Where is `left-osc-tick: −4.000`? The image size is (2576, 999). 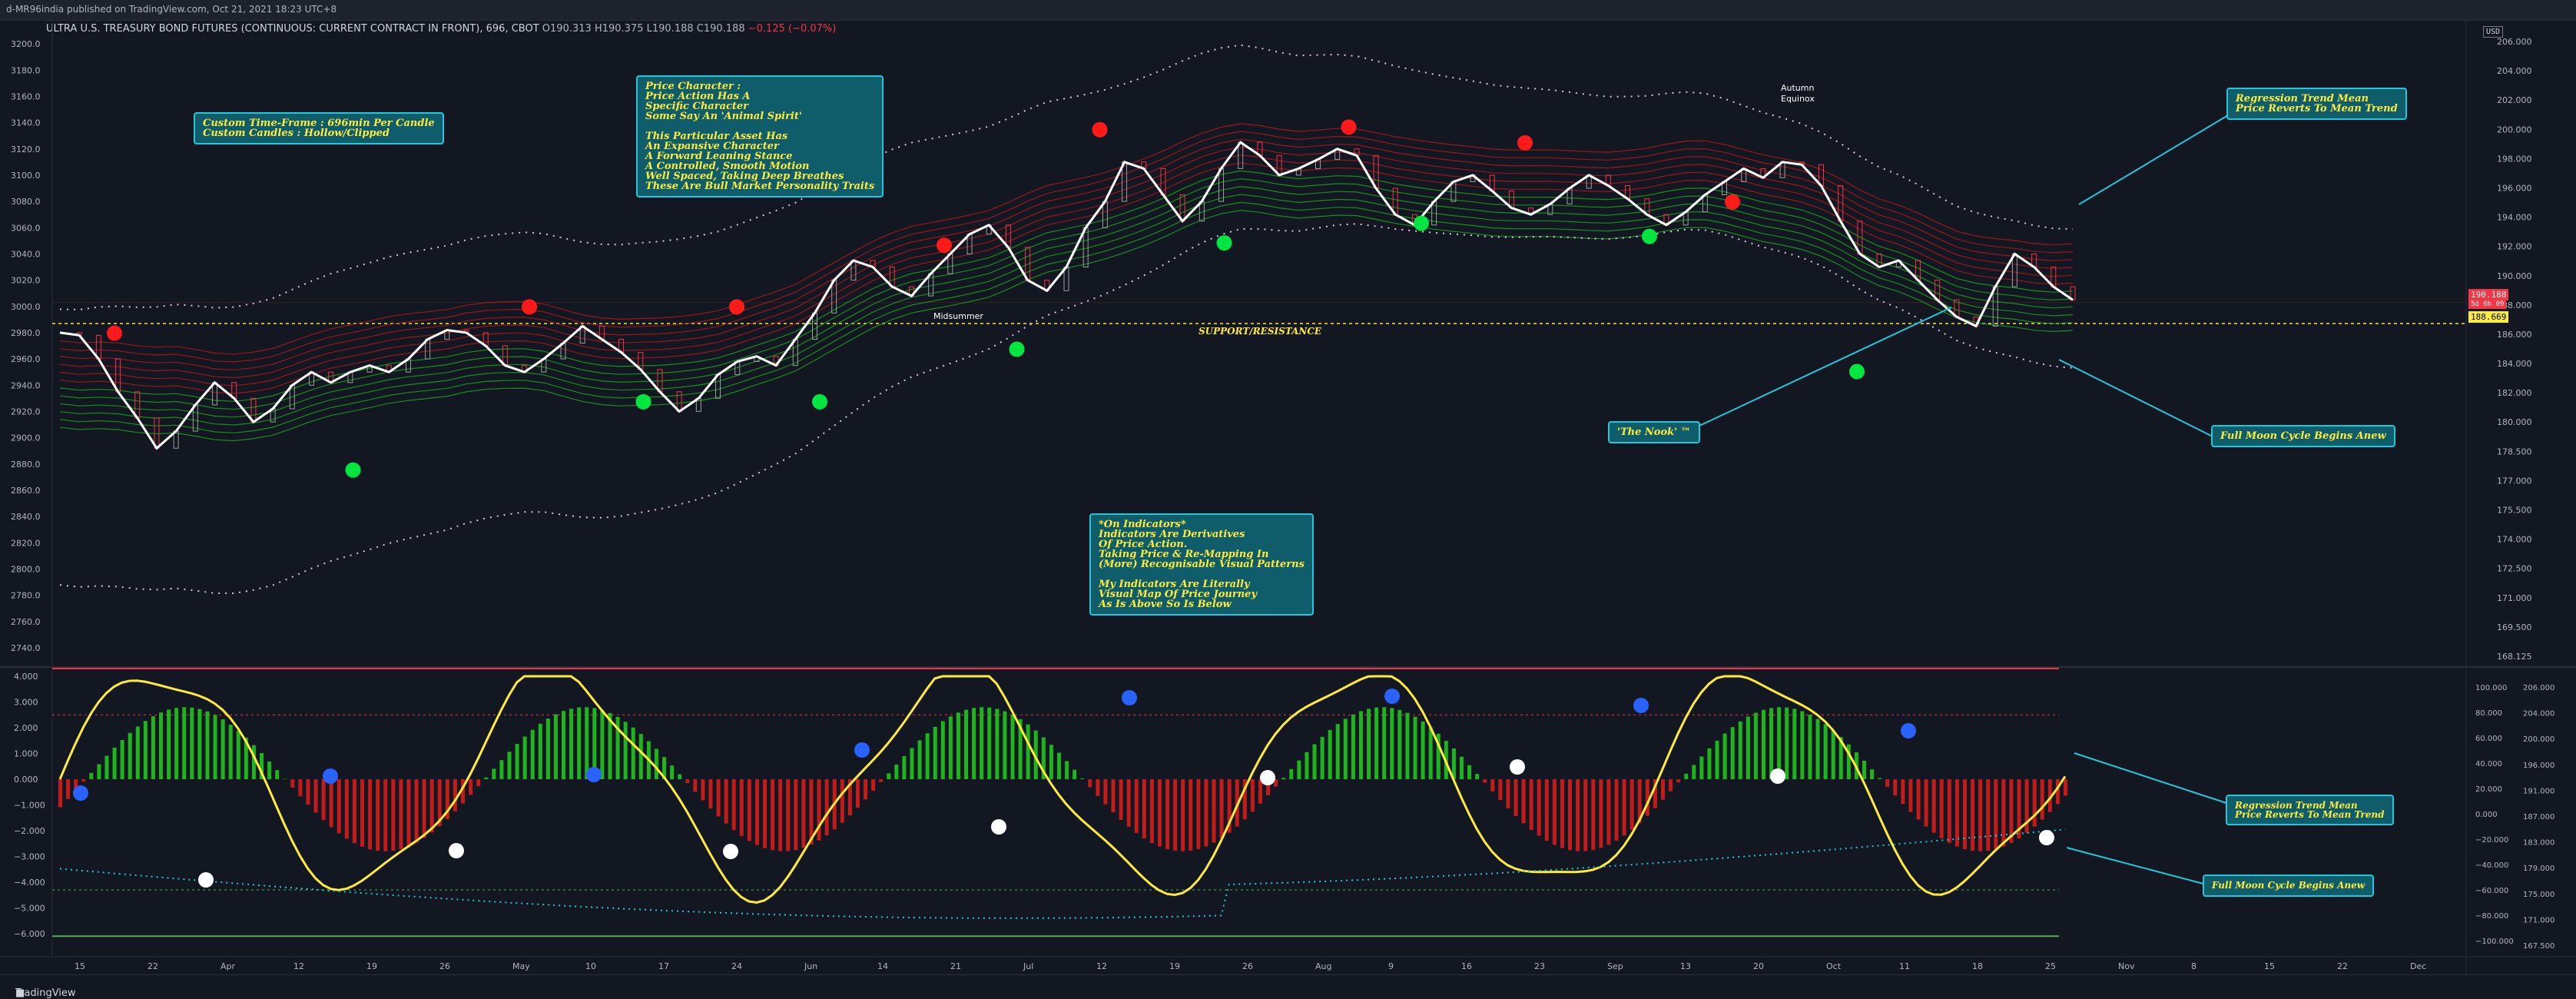
left-osc-tick: −4.000 is located at coordinates (29, 883).